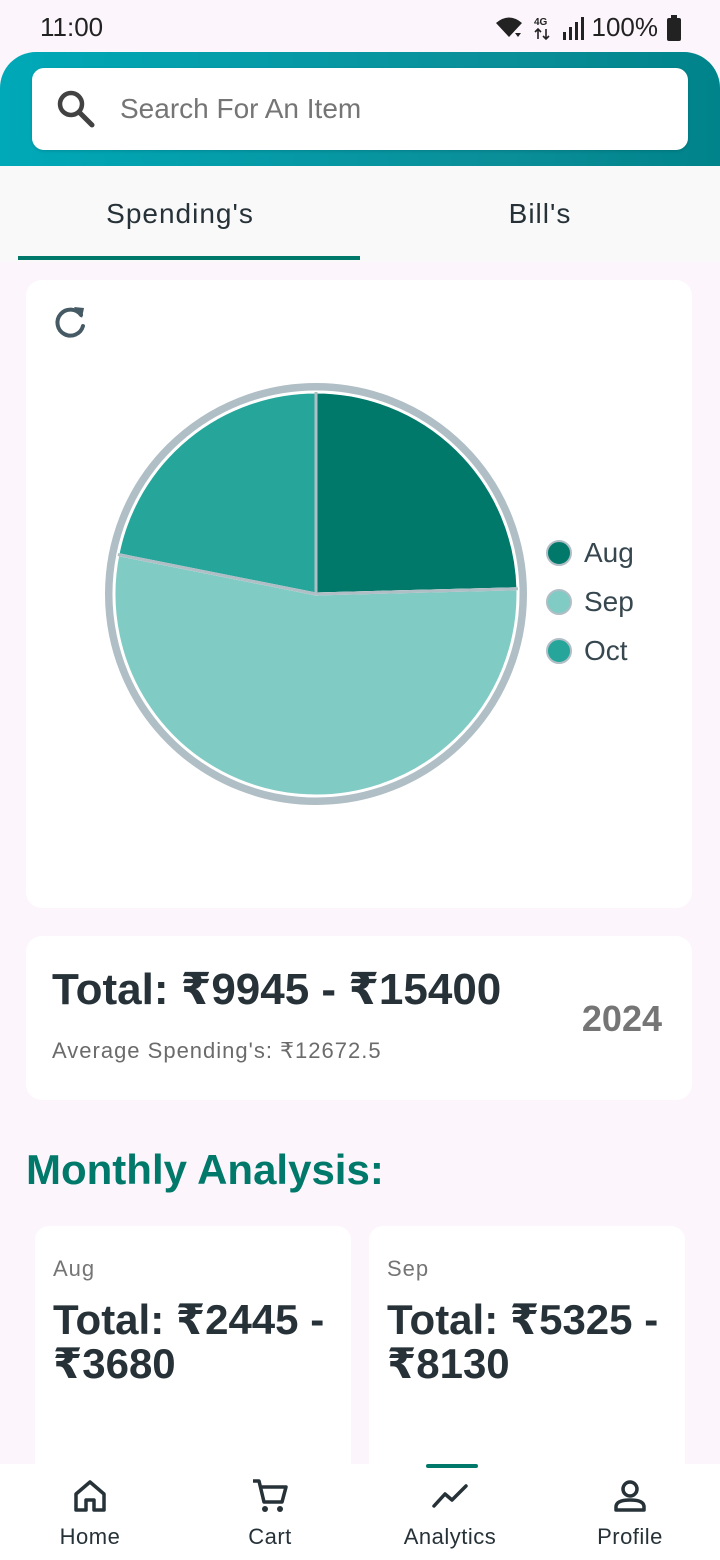 The width and height of the screenshot is (720, 1560). Describe the element at coordinates (277, 989) in the screenshot. I see `total-range: Total: ₹9945 - ₹15400` at that location.